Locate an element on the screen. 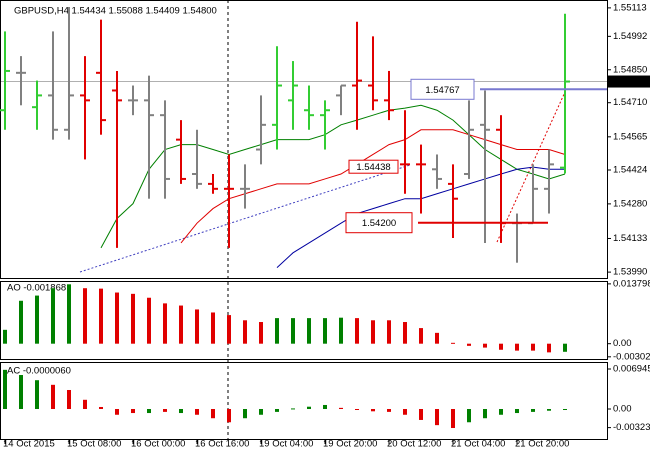  y-tick-label: 1.54850 is located at coordinates (630, 69).